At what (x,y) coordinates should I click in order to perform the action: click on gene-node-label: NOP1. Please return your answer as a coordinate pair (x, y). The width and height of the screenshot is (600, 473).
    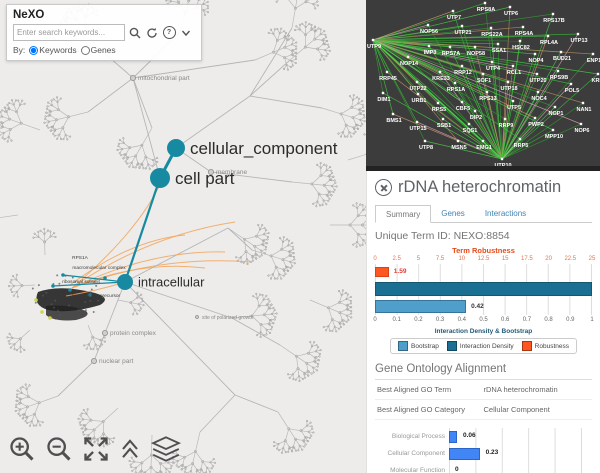
    Looking at the image, I should click on (556, 114).